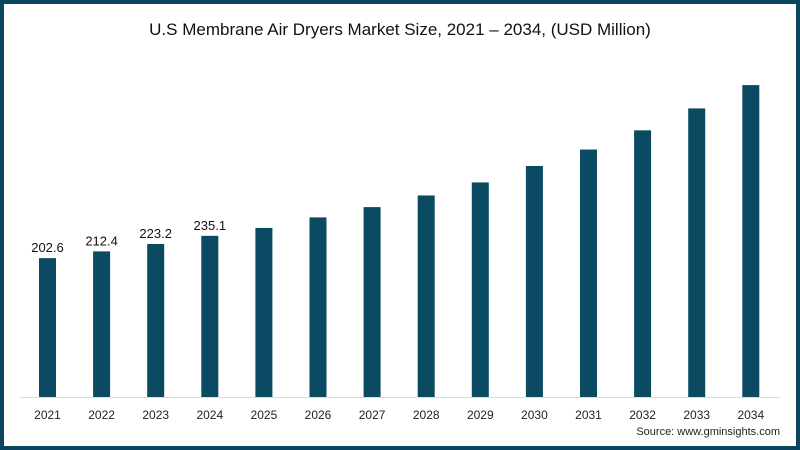 The image size is (800, 450). Describe the element at coordinates (480, 415) in the screenshot. I see `x-tick-label: 2029` at that location.